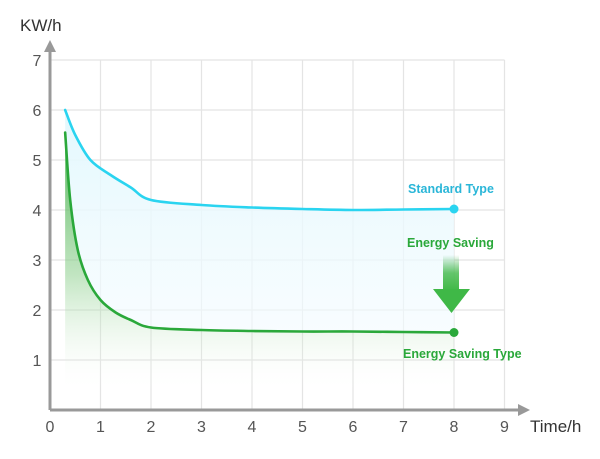  I want to click on y-axis-arrow, so click(50, 46).